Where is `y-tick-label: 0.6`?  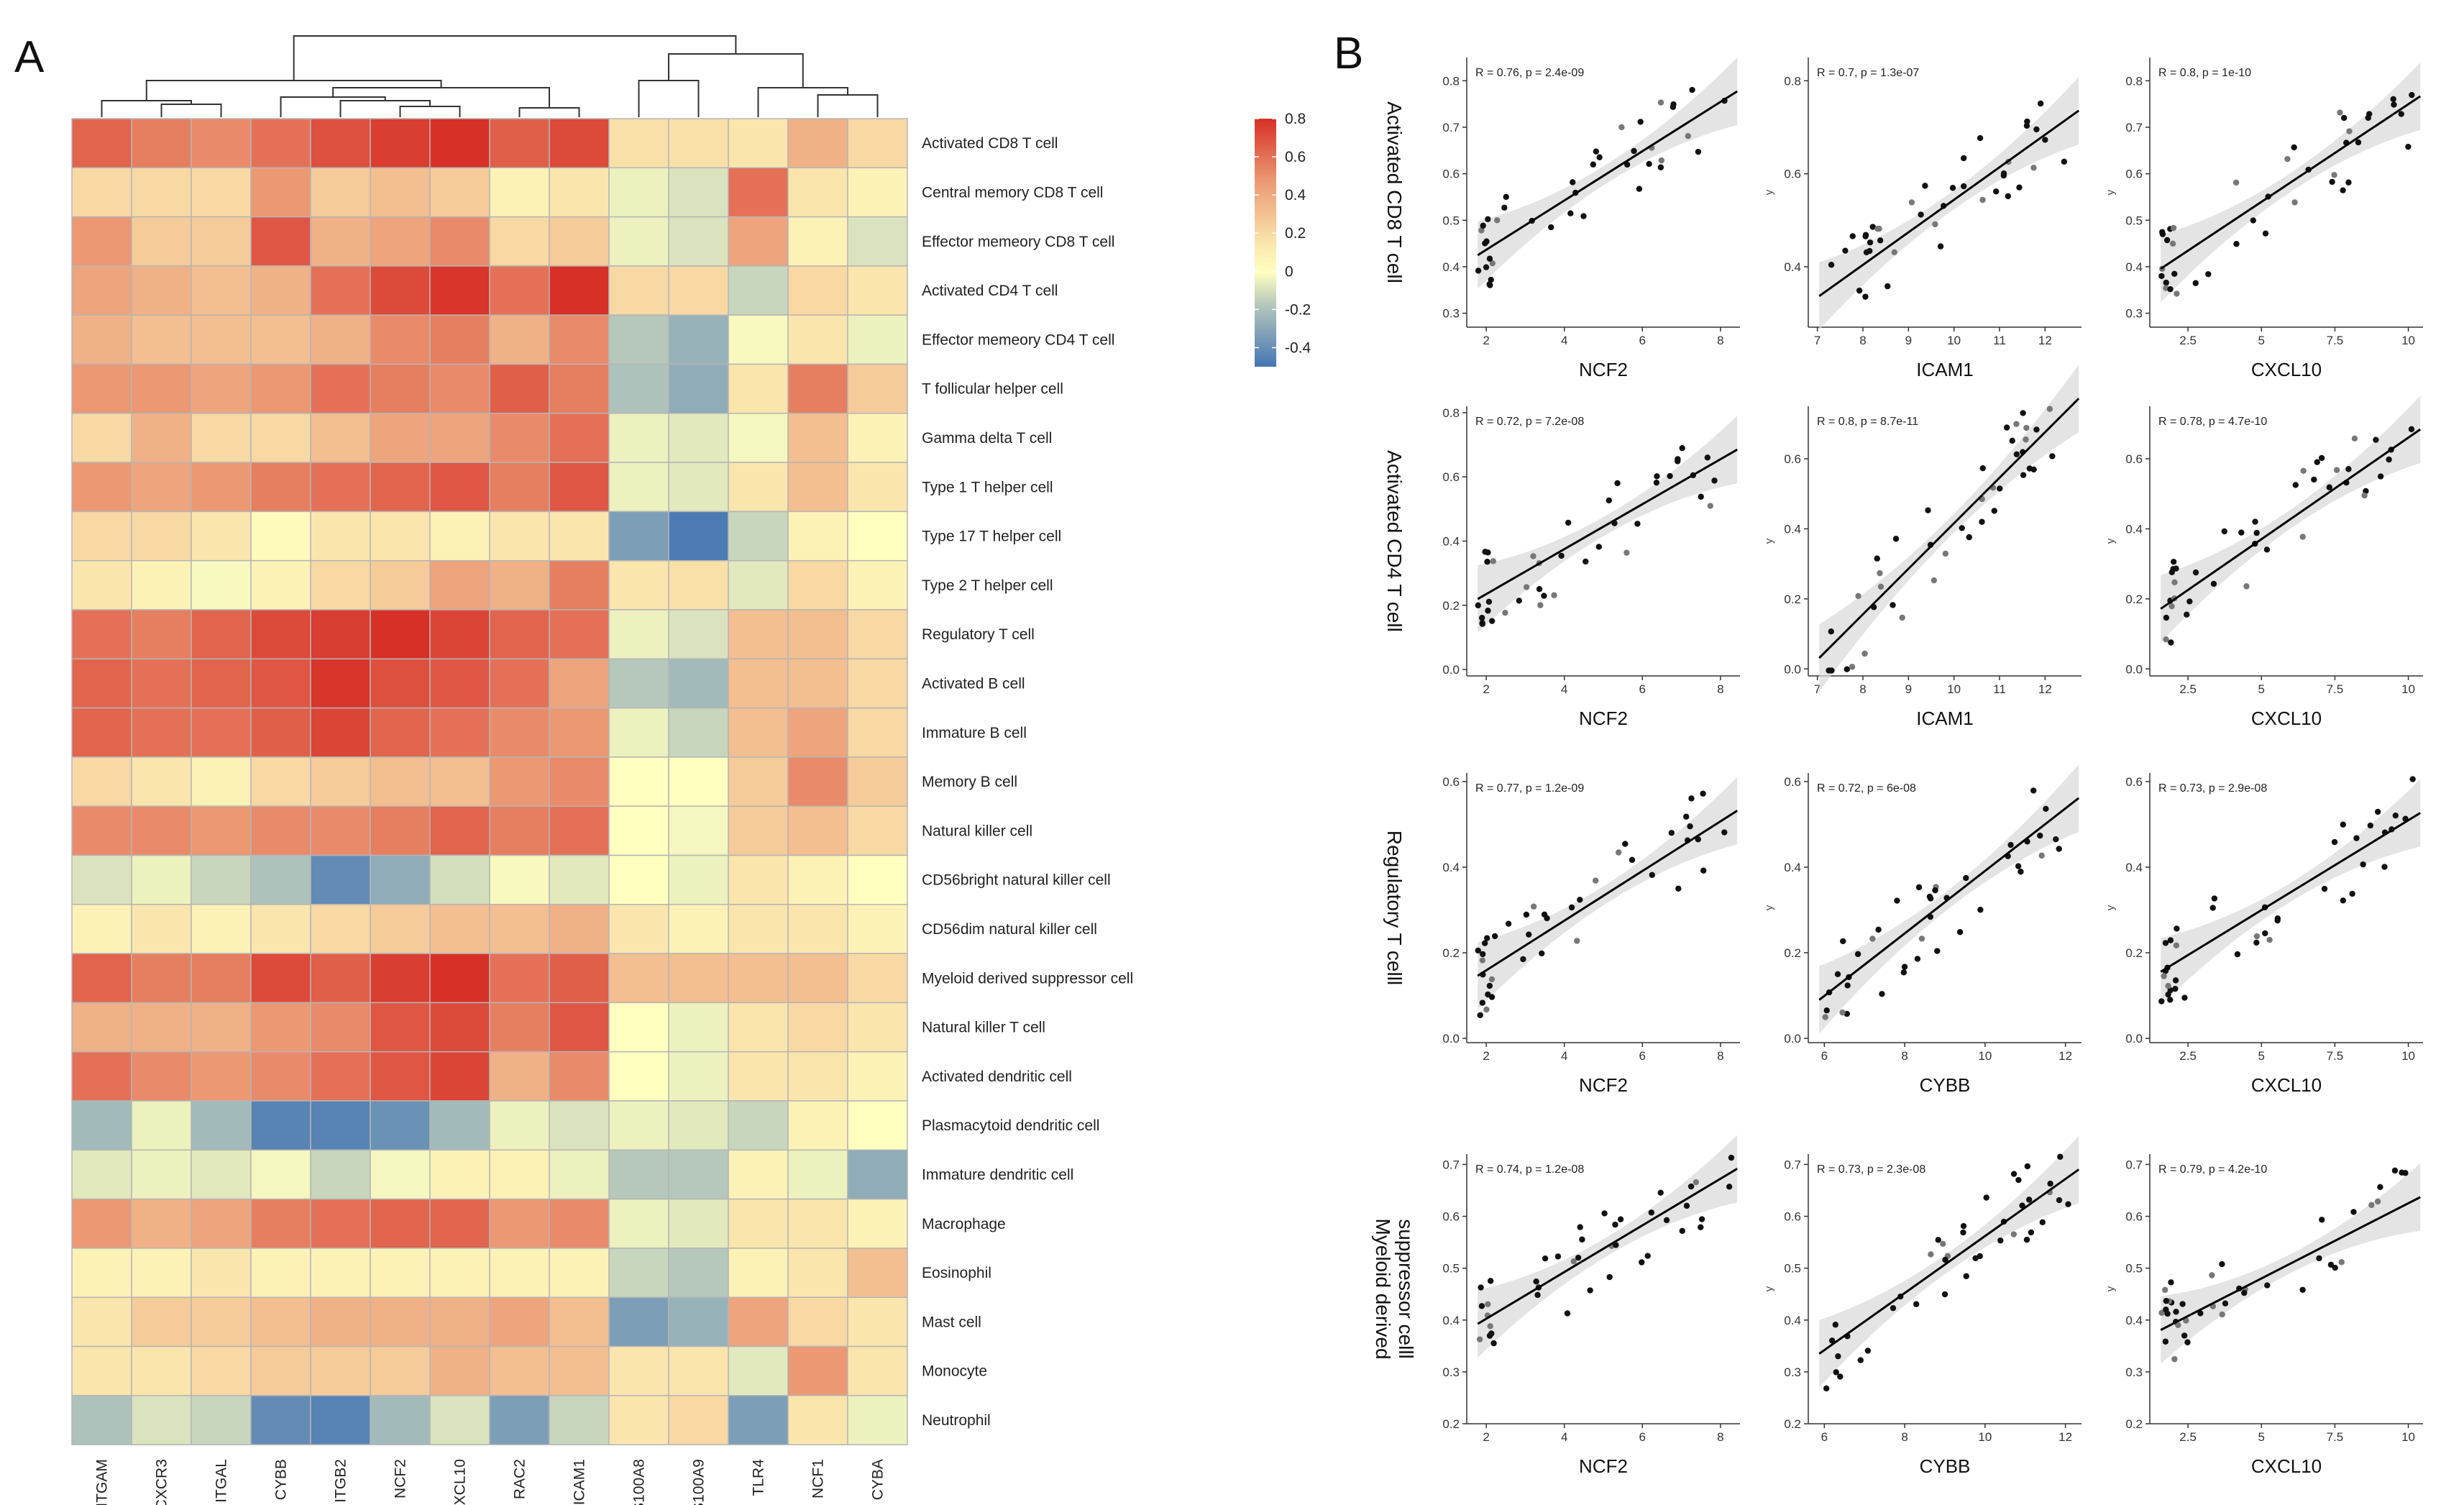 y-tick-label: 0.6 is located at coordinates (1451, 782).